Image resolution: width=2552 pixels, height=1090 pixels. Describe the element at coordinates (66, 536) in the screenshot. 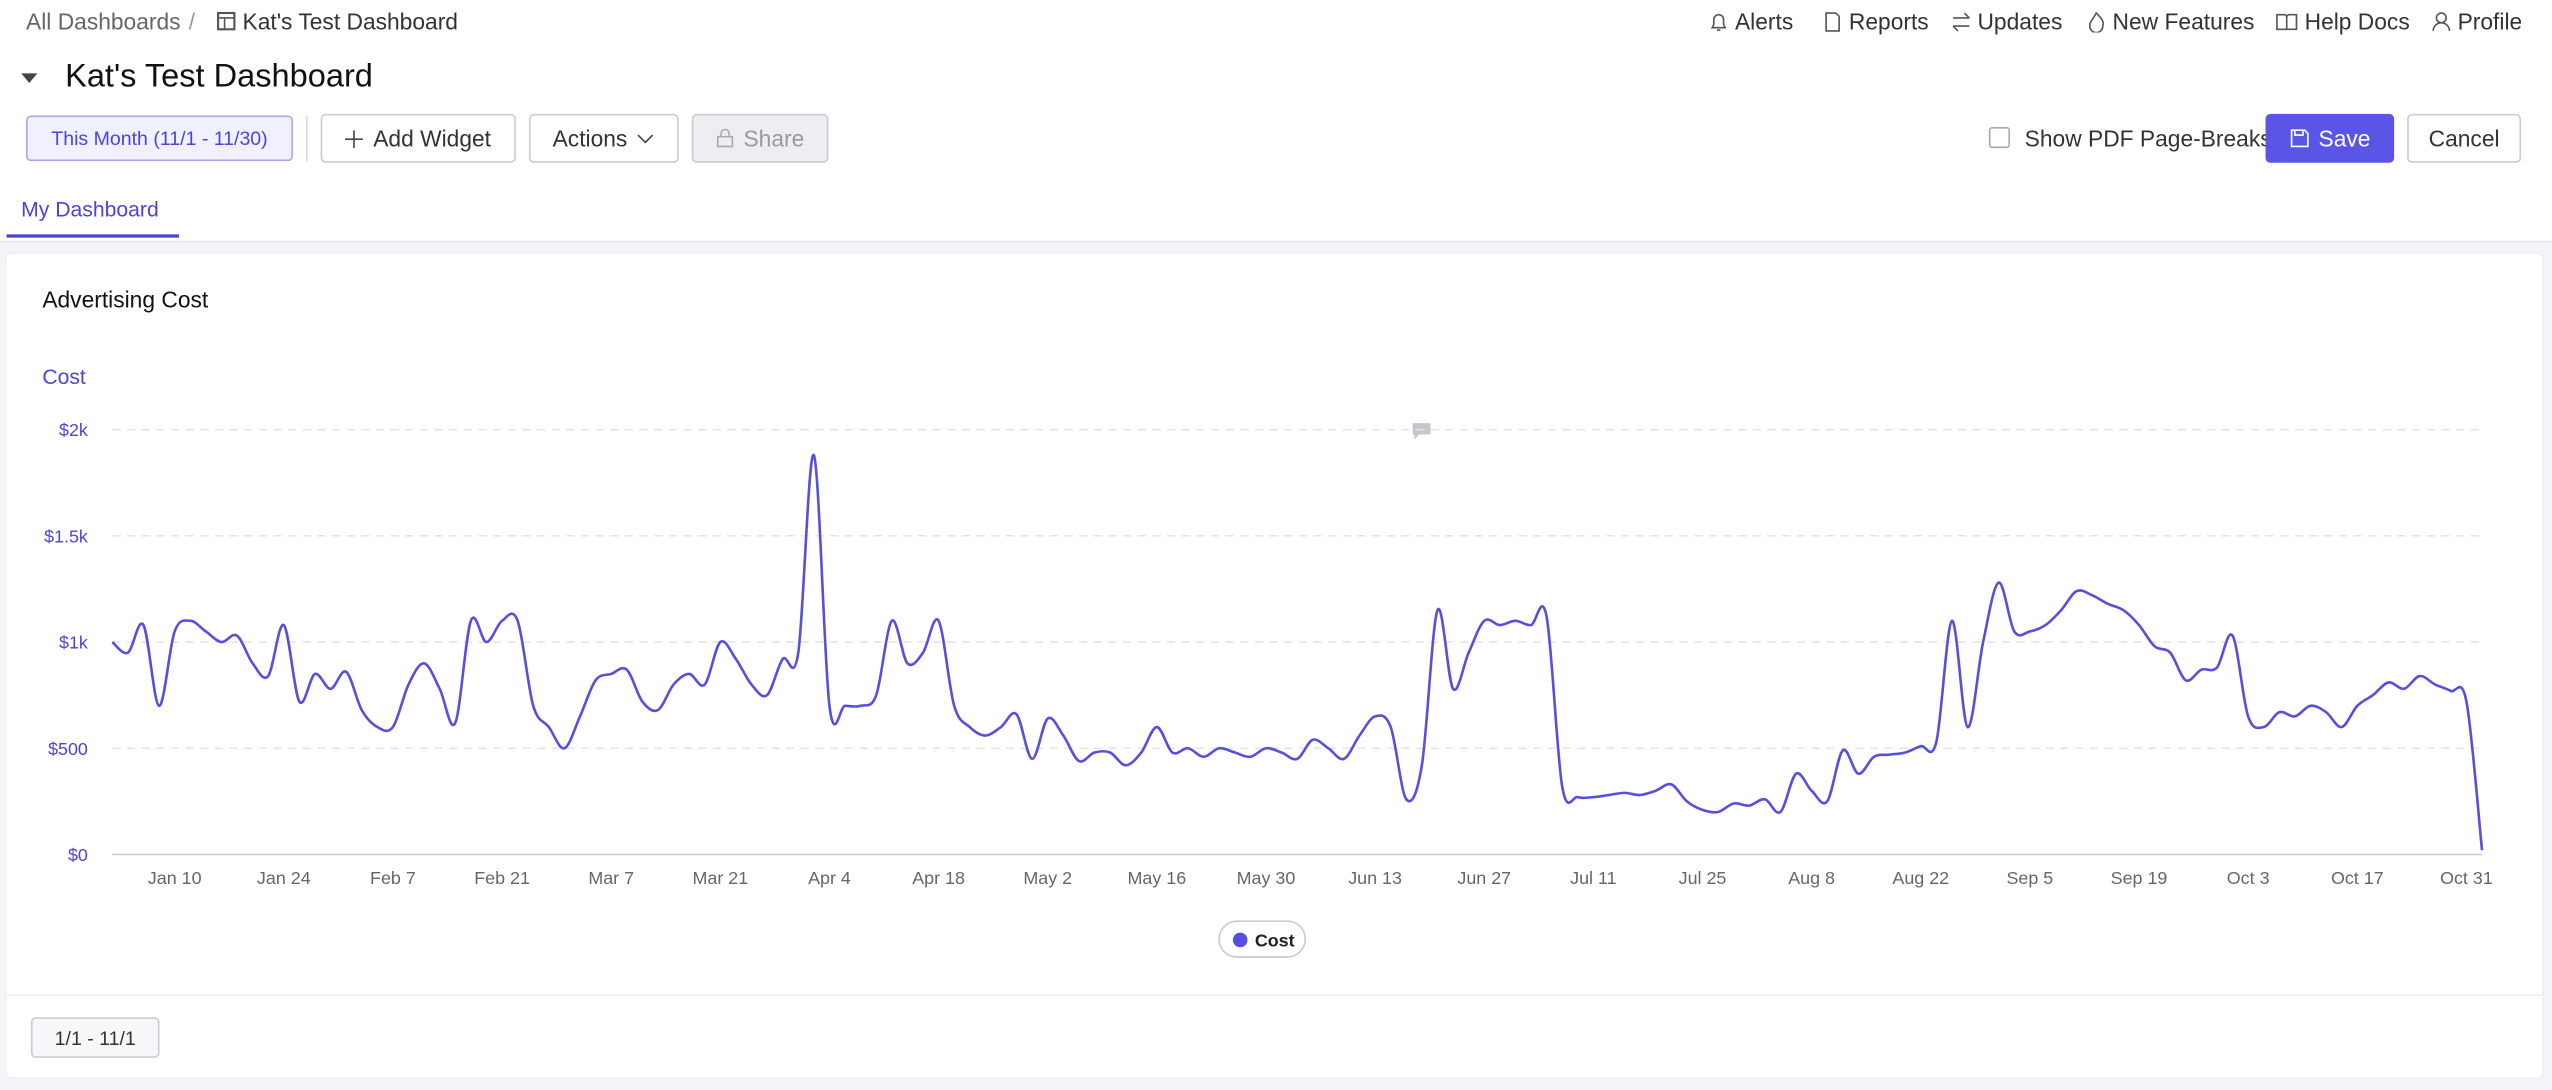

I see `y-tick-label: $1.5k` at that location.